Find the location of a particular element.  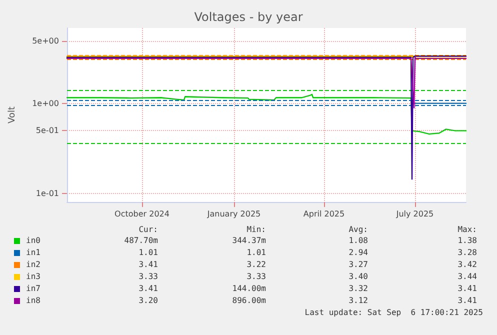

y-tick-label: 1e+00 is located at coordinates (45, 103).